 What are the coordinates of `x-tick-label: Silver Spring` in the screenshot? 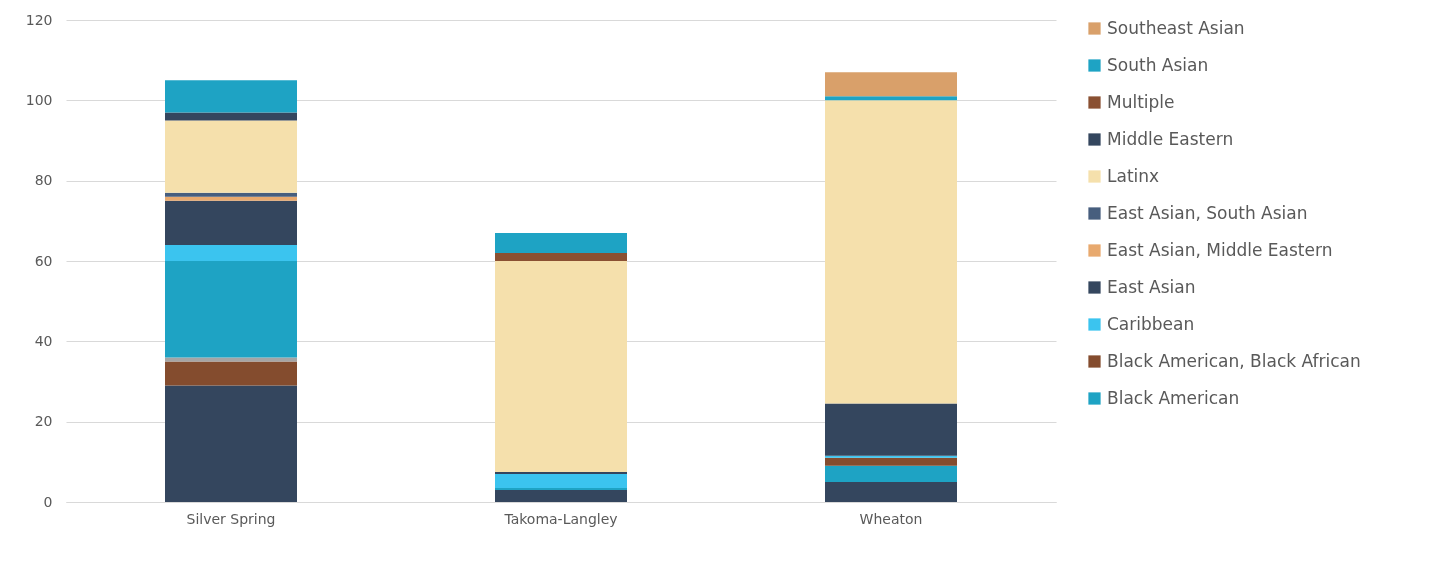 It's located at (231, 518).